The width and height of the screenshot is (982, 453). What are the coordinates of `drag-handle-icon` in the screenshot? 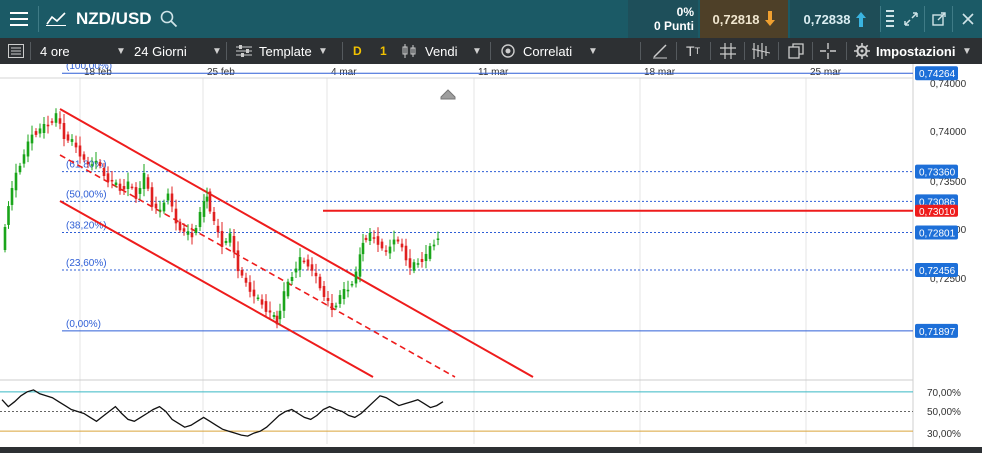 It's located at (890, 19).